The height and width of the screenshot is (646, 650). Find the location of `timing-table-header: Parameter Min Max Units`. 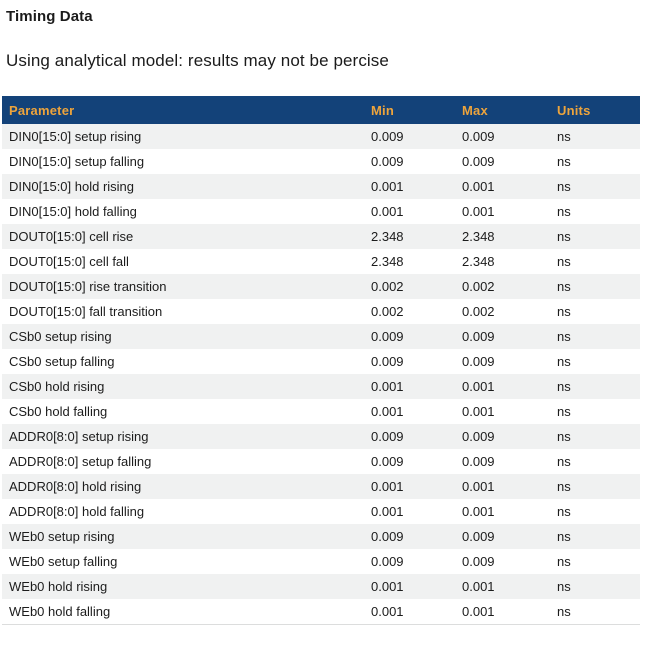

timing-table-header: Parameter Min Max Units is located at coordinates (321, 110).